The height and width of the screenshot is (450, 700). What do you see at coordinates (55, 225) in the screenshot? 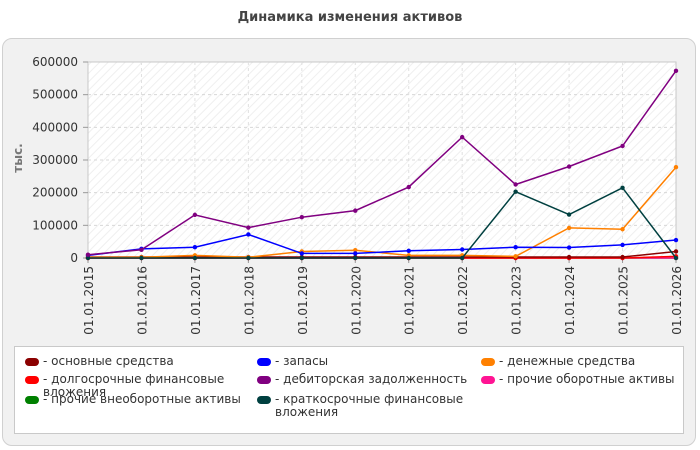
I see `y-tick-label: 100000` at bounding box center [55, 225].